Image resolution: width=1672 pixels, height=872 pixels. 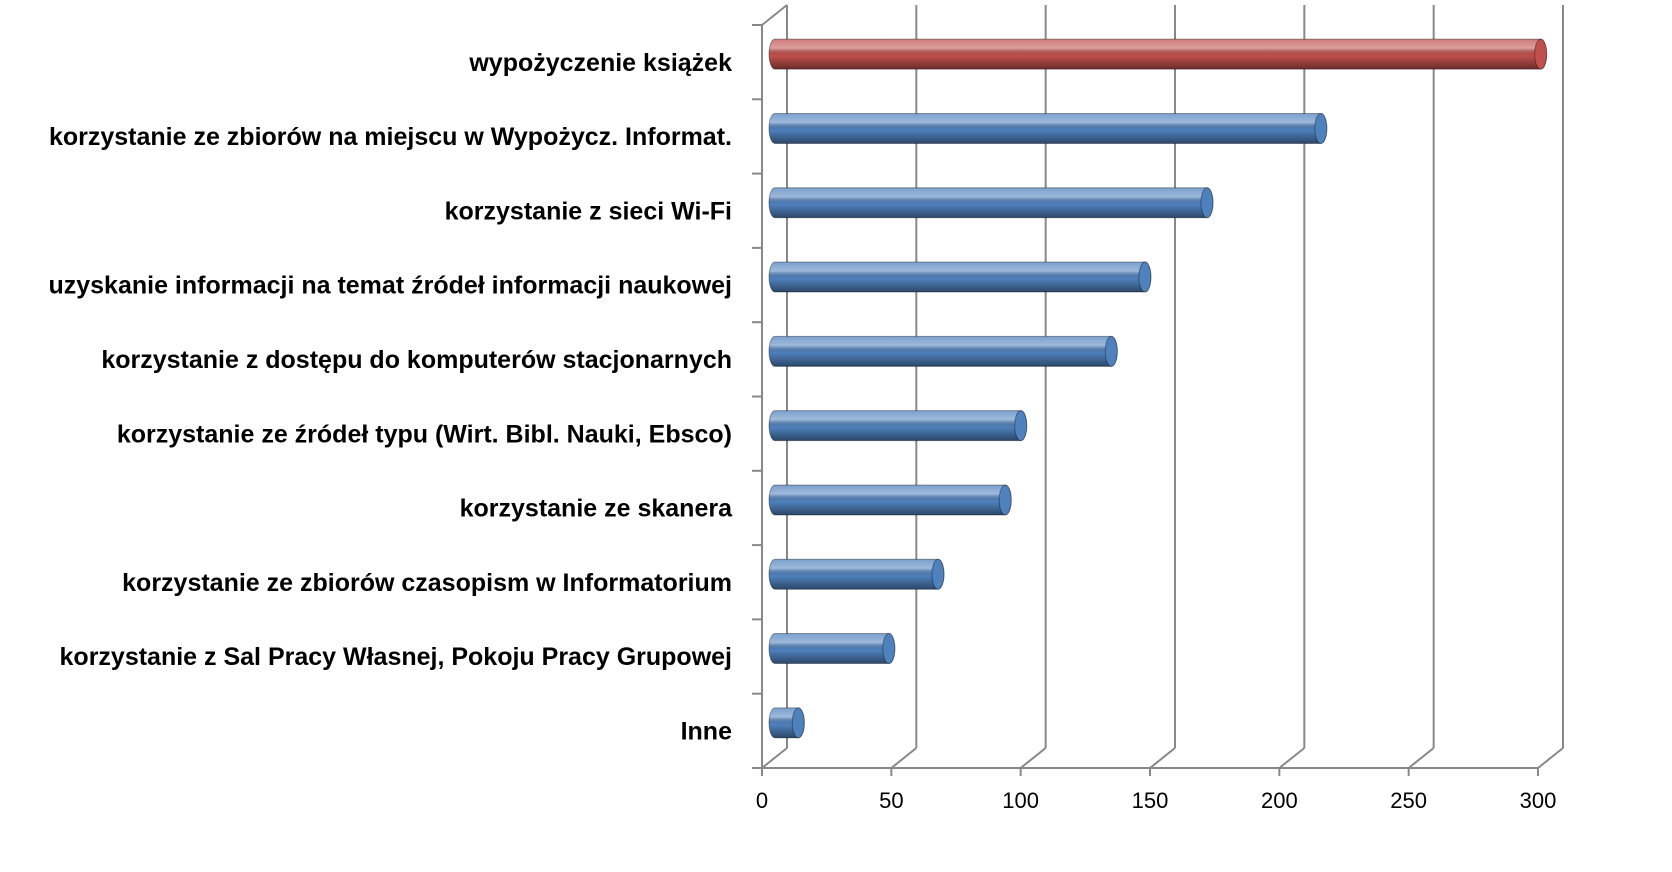 What do you see at coordinates (588, 211) in the screenshot?
I see `category-label: korzystanie z sieci Wi-Fi` at bounding box center [588, 211].